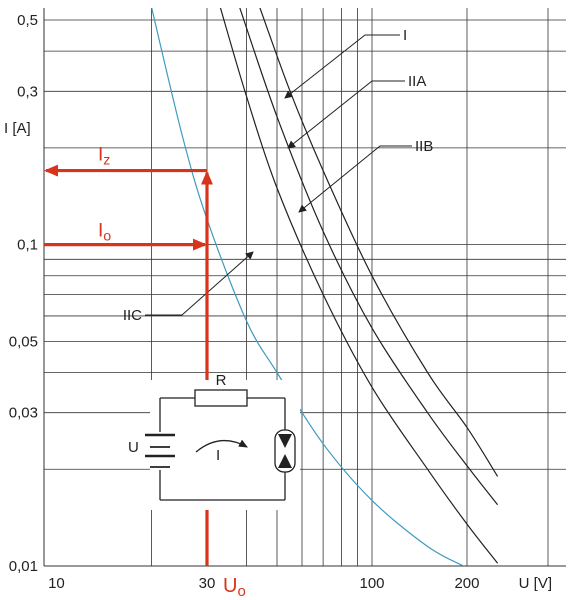  Describe the element at coordinates (346, 114) in the screenshot. I see `callout-arrow-iia` at that location.